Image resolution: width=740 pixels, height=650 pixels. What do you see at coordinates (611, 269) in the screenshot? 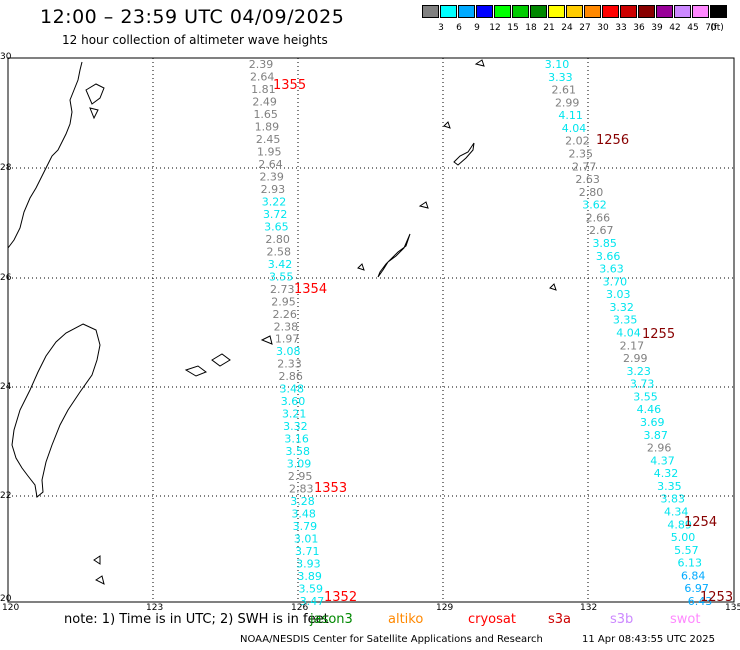
I see `wave-height-value: 3.63` at bounding box center [611, 269].